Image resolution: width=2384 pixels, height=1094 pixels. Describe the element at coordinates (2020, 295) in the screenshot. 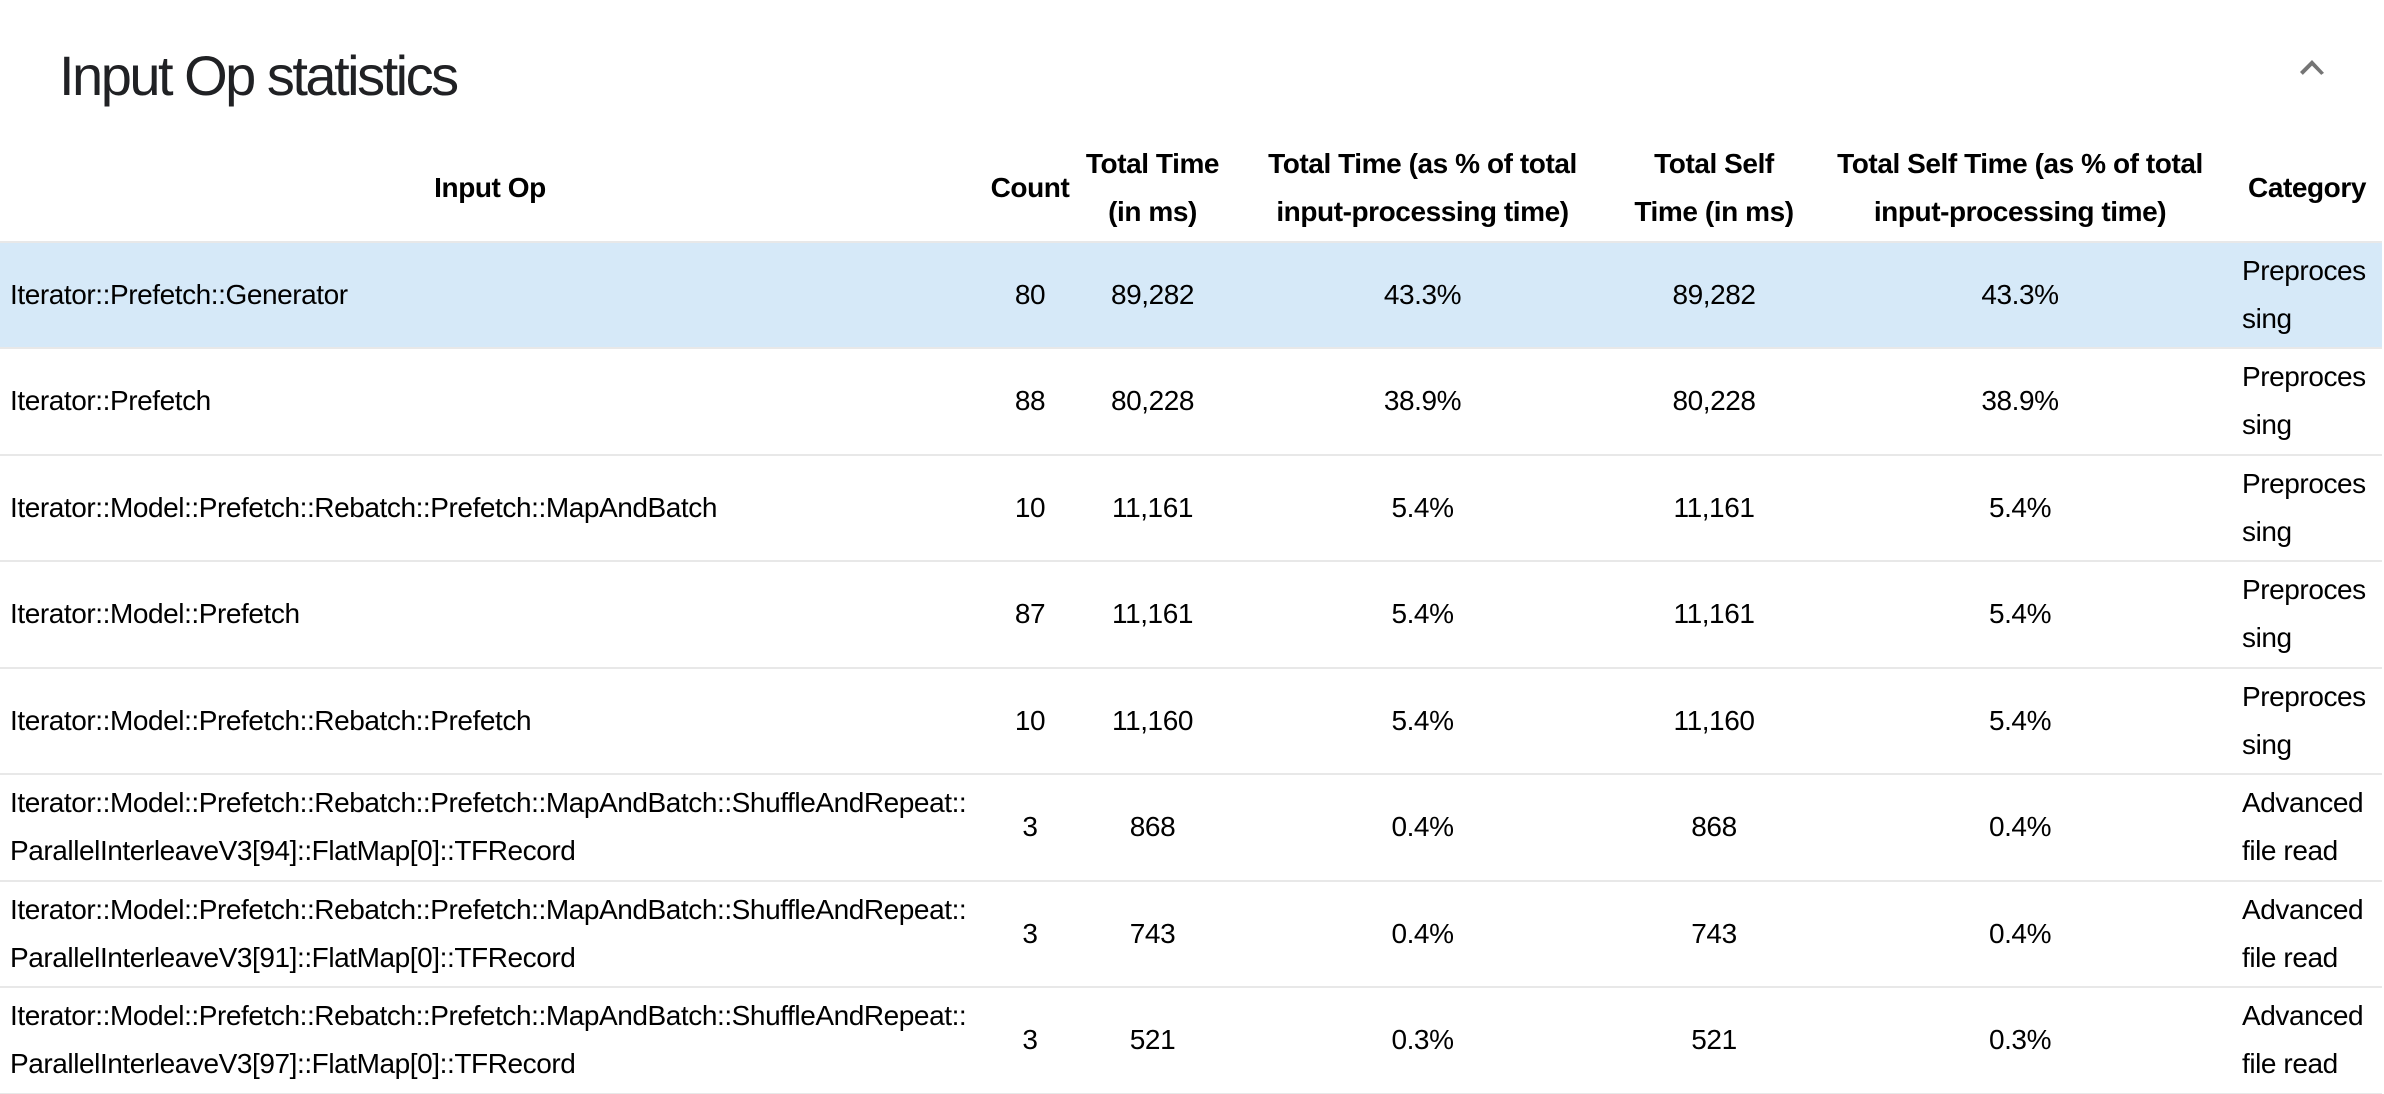

I see `cell-total-self-time-pct: 43.3%` at that location.